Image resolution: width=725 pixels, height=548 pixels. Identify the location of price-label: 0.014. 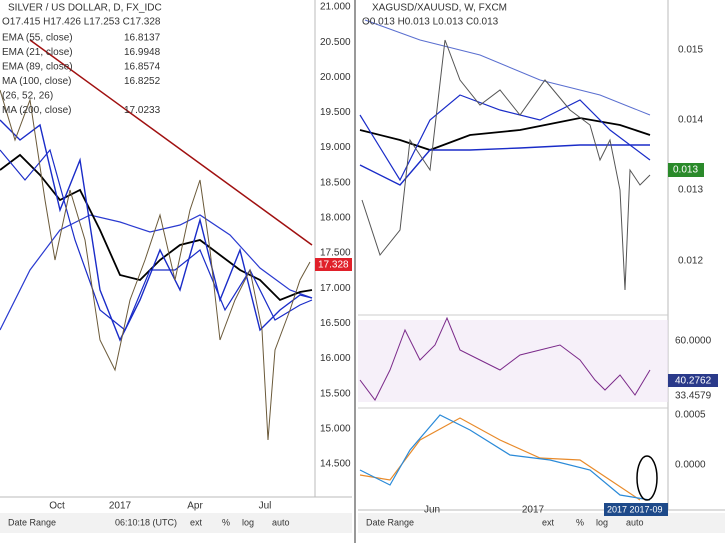
(690, 120).